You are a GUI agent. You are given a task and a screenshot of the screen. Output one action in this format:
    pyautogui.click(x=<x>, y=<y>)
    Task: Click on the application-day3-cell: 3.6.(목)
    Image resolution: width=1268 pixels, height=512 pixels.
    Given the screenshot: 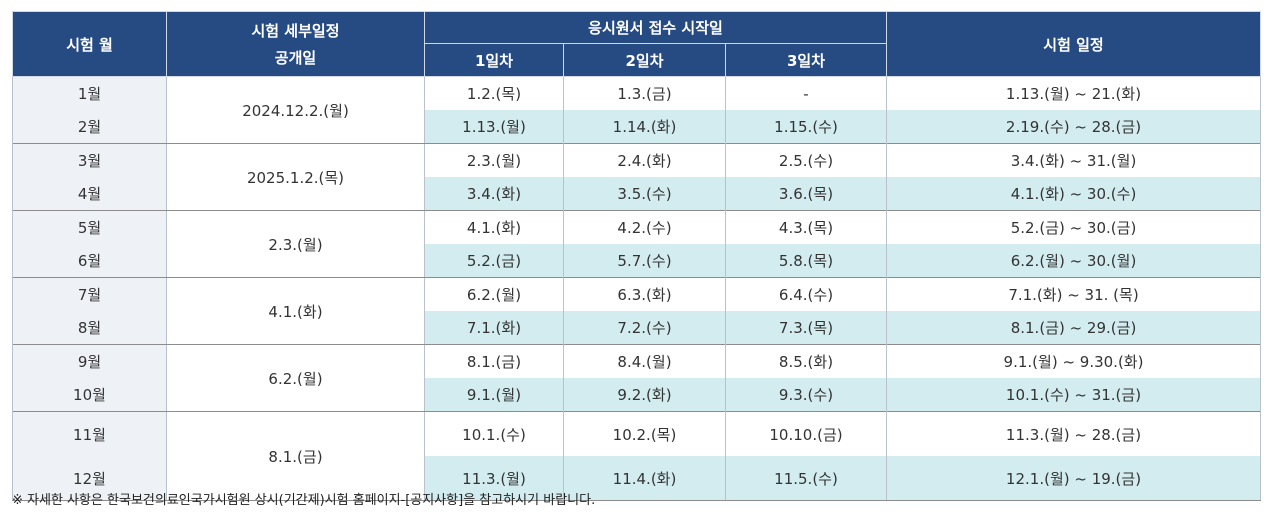 What is the action you would take?
    pyautogui.click(x=806, y=194)
    